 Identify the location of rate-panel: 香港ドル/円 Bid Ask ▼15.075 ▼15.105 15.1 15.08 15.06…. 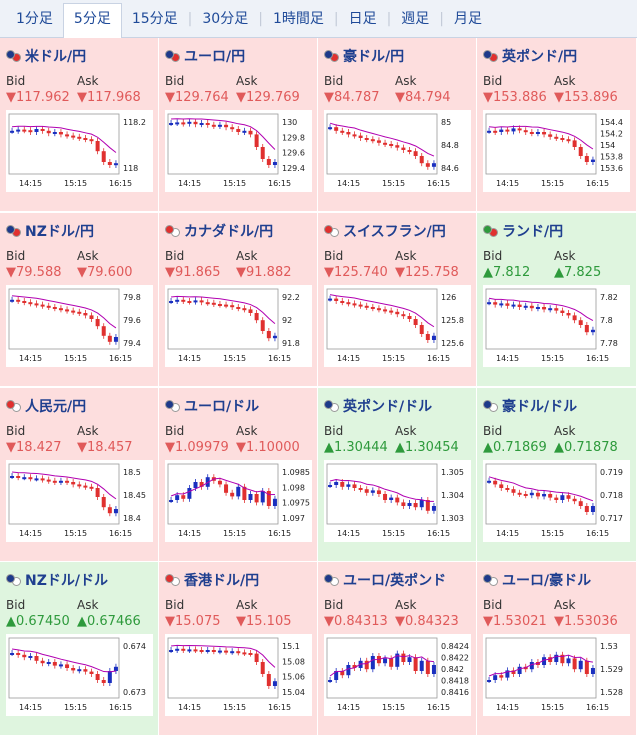
(238, 649).